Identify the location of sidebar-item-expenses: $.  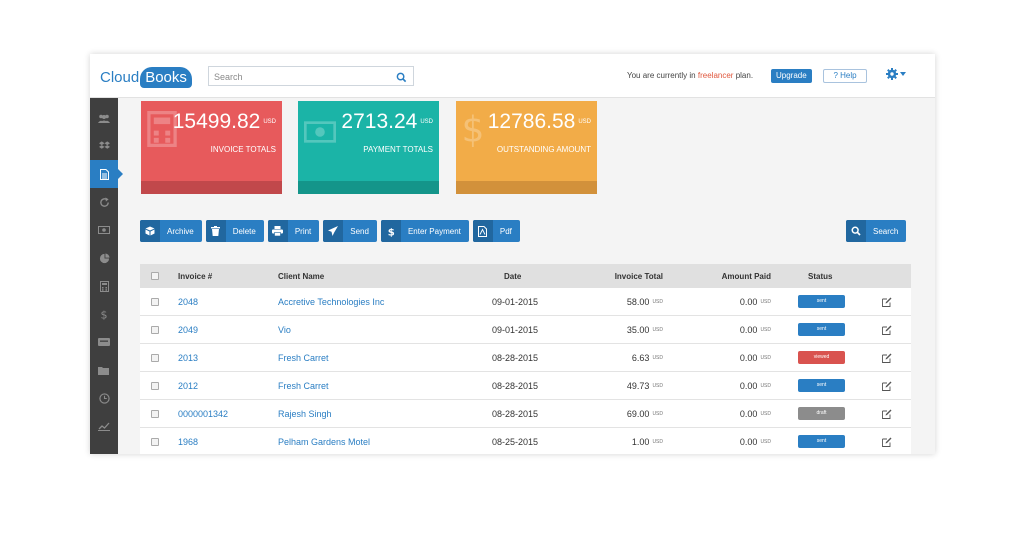
(104, 314).